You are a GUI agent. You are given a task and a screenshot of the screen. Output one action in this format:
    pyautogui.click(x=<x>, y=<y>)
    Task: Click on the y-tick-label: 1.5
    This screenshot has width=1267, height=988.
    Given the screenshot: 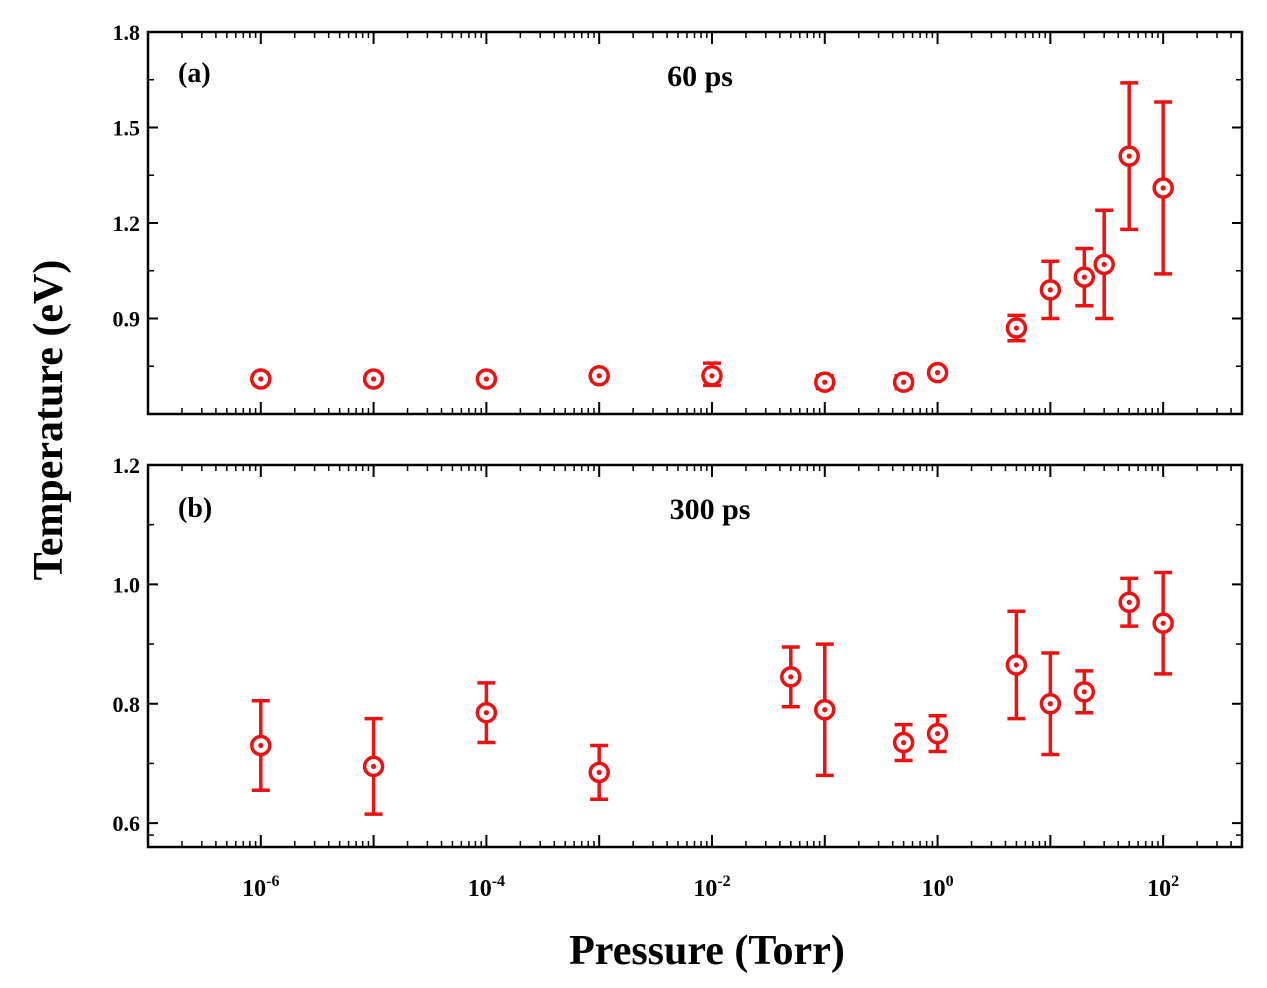 What is the action you would take?
    pyautogui.click(x=127, y=128)
    